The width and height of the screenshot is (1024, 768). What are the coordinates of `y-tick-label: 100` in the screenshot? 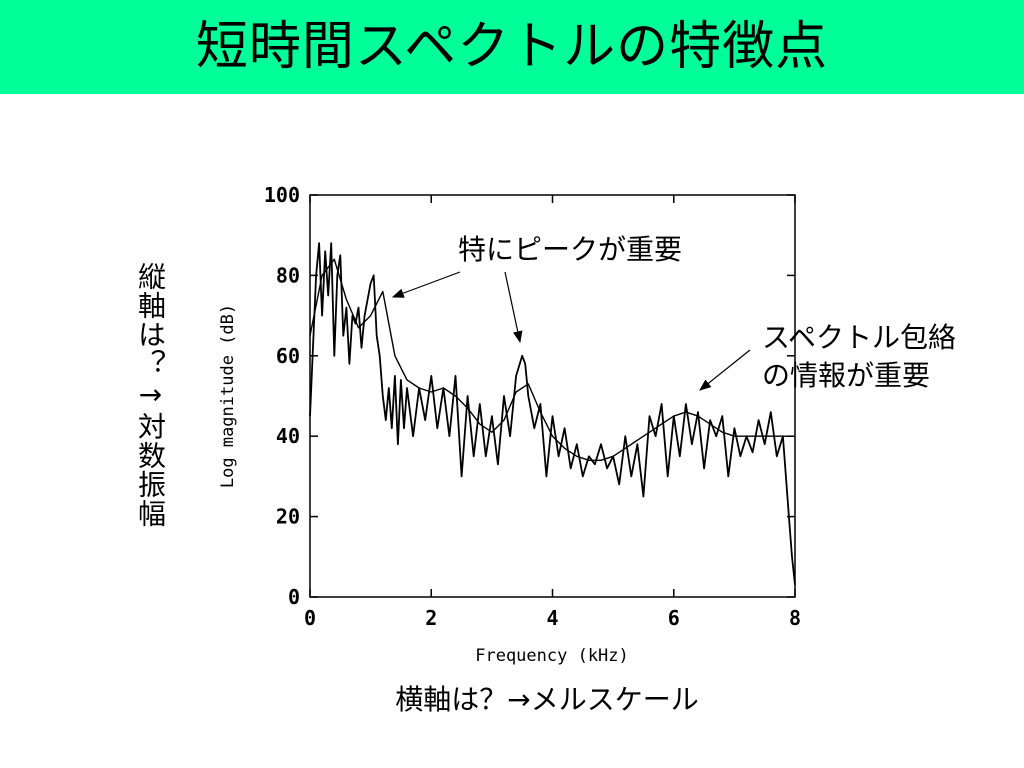 It's located at (282, 195).